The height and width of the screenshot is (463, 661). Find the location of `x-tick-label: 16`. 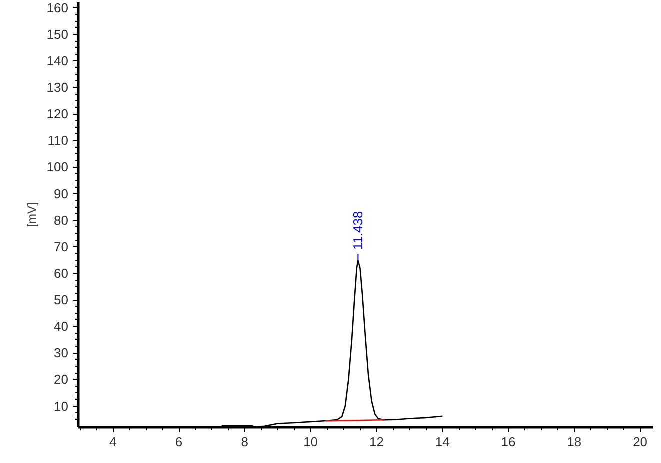

x-tick-label: 16 is located at coordinates (508, 442).